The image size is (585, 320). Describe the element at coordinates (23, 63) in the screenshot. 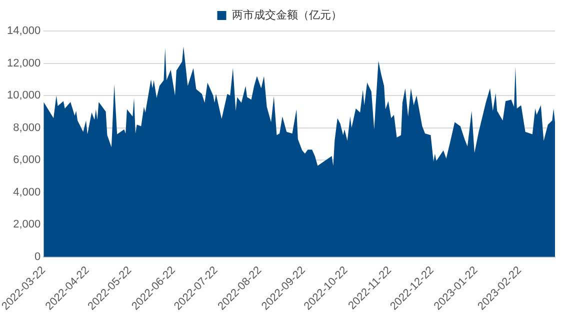

I see `y-tick-label: 12,000` at that location.